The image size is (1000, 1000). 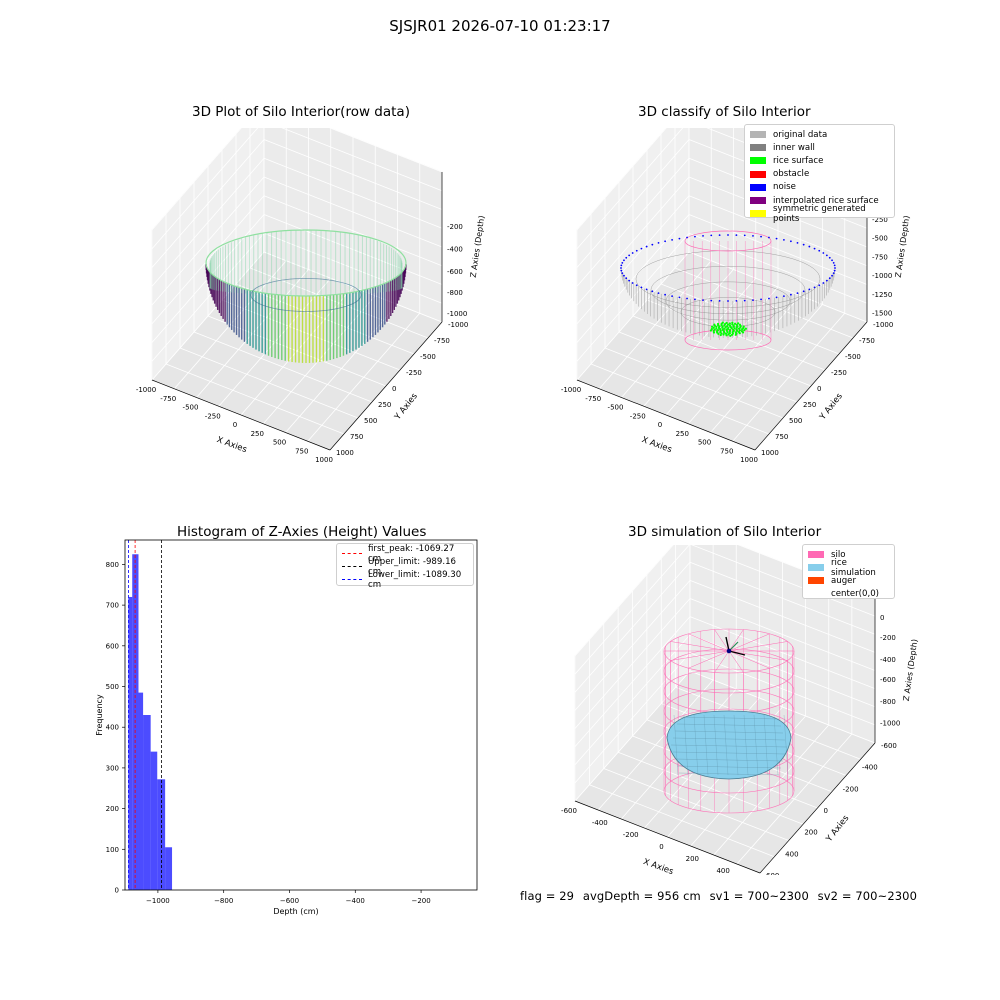 What do you see at coordinates (725, 532) in the screenshot?
I see `simulation-plot-title: 3D simulation of Silo Interior` at bounding box center [725, 532].